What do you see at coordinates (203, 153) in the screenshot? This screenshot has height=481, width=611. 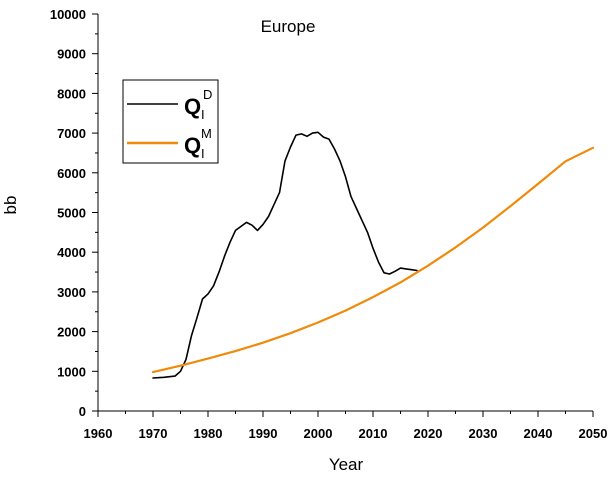 I see `legend-sub-model: I` at bounding box center [203, 153].